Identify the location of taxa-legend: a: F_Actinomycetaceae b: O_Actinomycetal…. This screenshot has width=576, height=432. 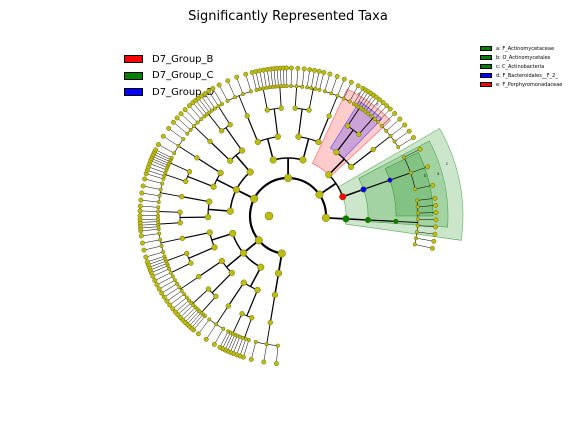
(521, 66).